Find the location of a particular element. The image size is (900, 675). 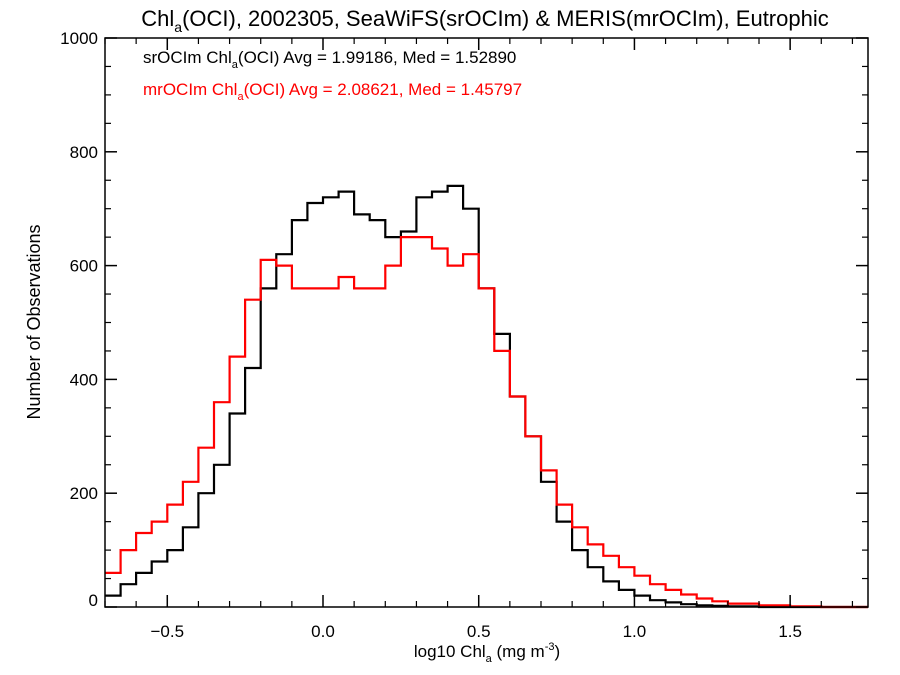

y-tick-label-1000: 1000 is located at coordinates (79, 38).